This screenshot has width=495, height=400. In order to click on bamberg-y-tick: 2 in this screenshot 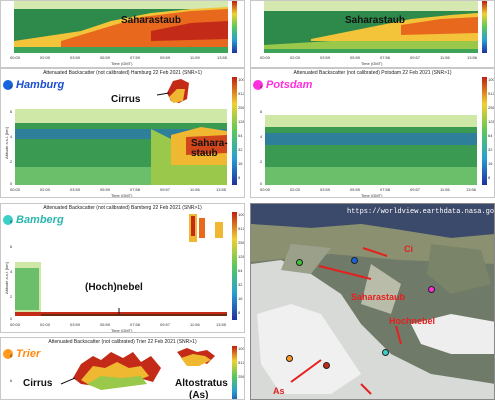, I will do `click(11, 296)`.